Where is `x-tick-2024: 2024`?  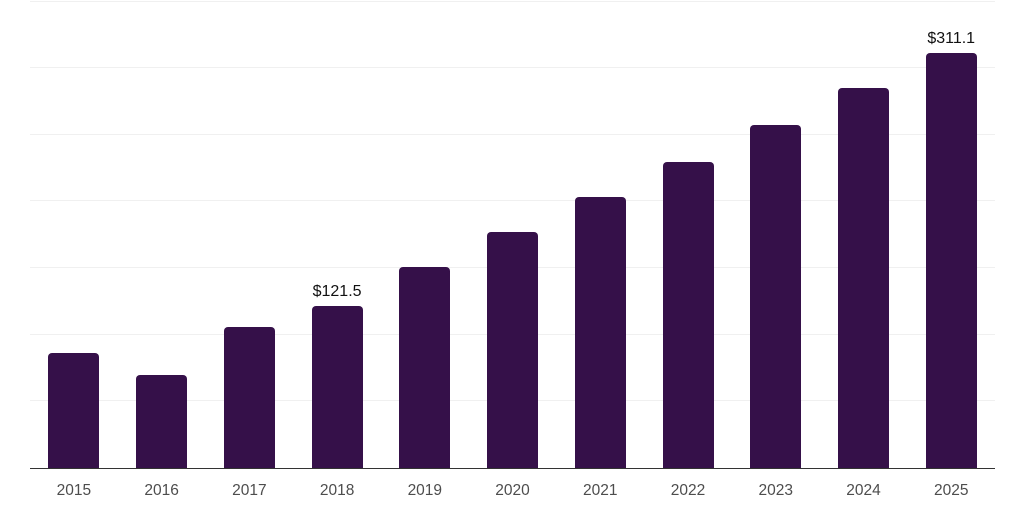 x-tick-2024: 2024 is located at coordinates (863, 490).